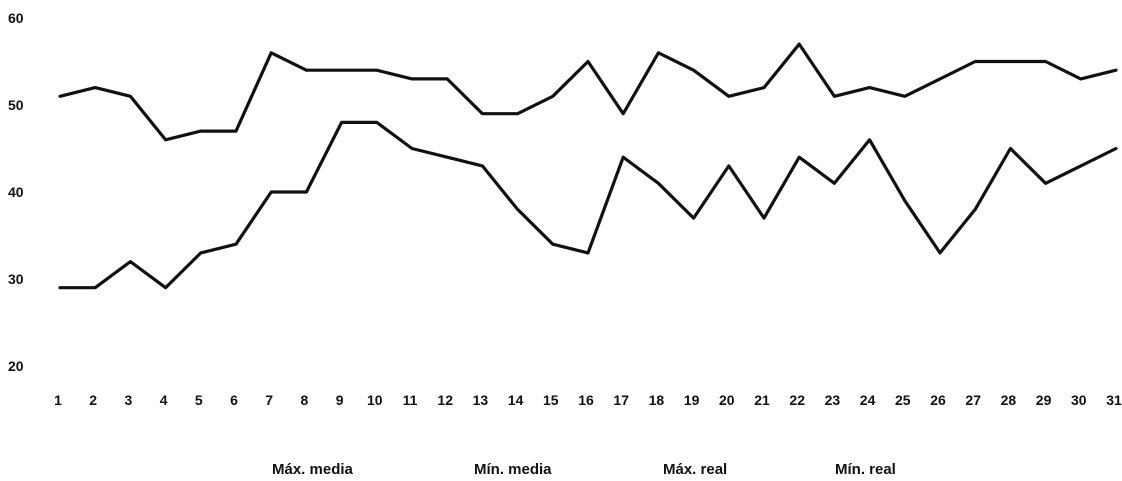 This screenshot has height=481, width=1122. Describe the element at coordinates (938, 400) in the screenshot. I see `x-tick-label: 26` at that location.